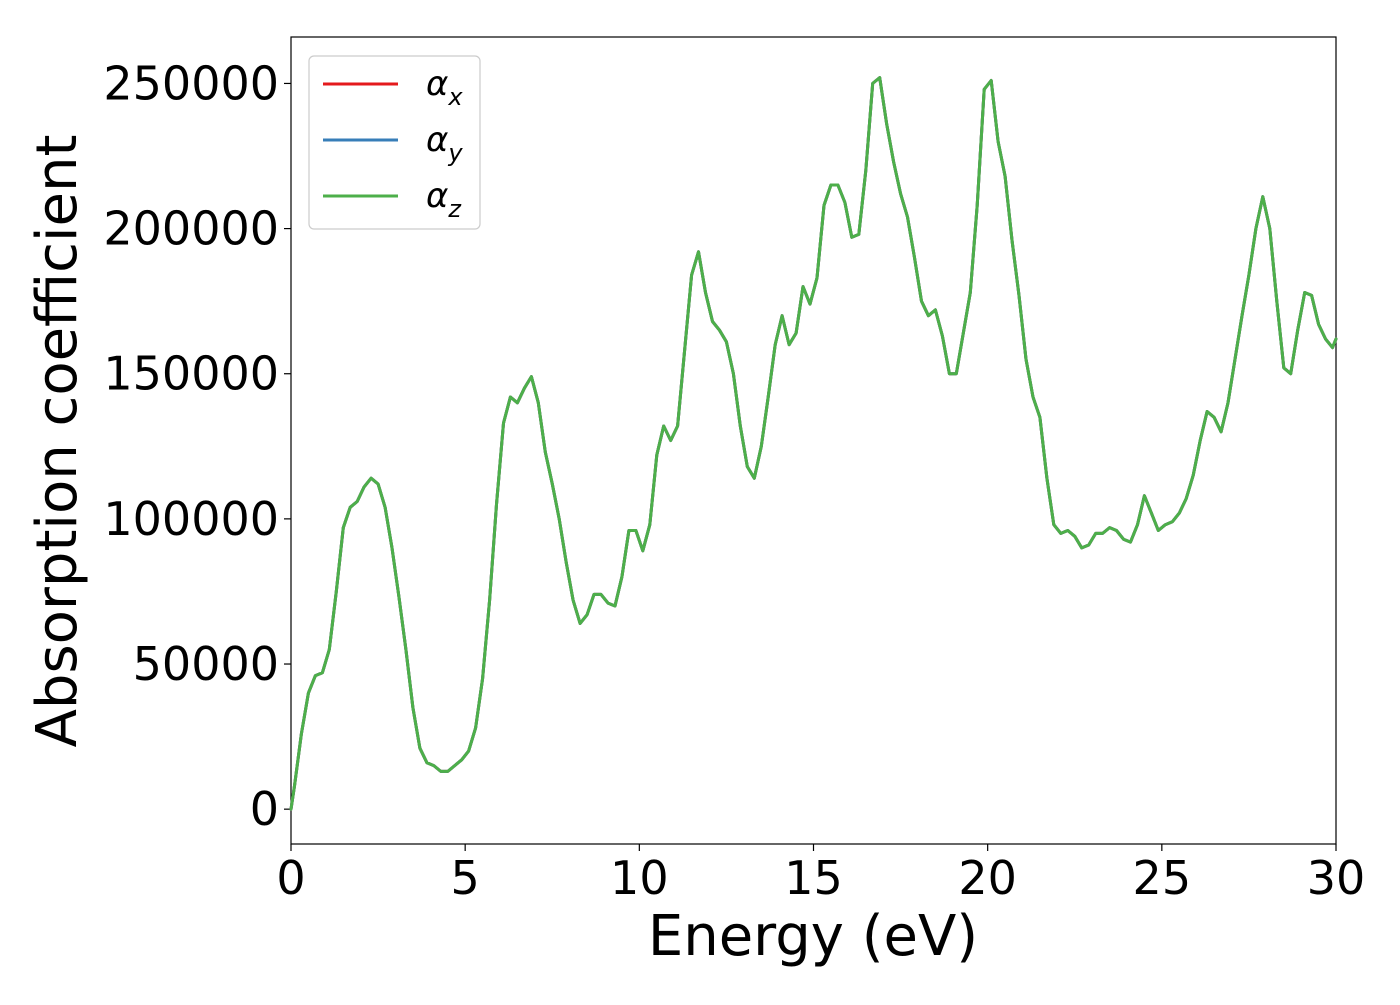  What do you see at coordinates (1336, 878) in the screenshot?
I see `x-tick-label: 30` at bounding box center [1336, 878].